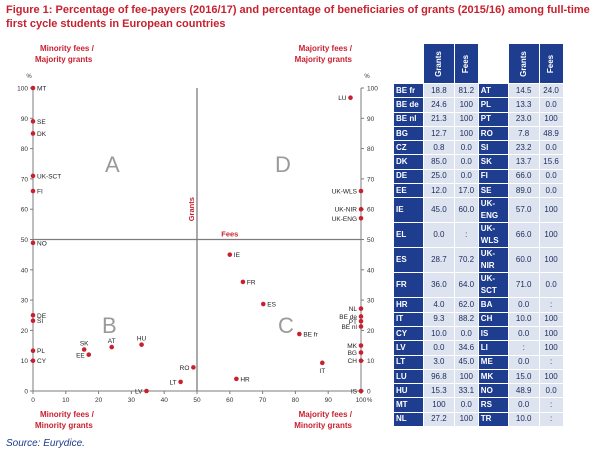 This screenshot has width=594, height=457. Describe the element at coordinates (197, 400) in the screenshot. I see `x-tick-label: 50` at that location.